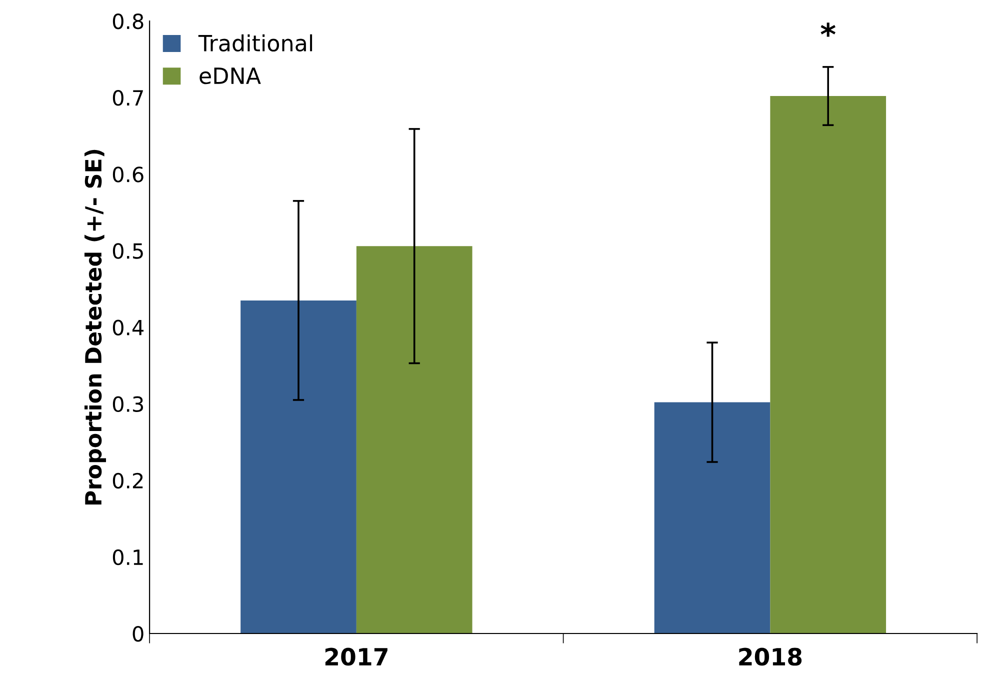 The image size is (997, 700). I want to click on legend-label: eDNA, so click(230, 76).